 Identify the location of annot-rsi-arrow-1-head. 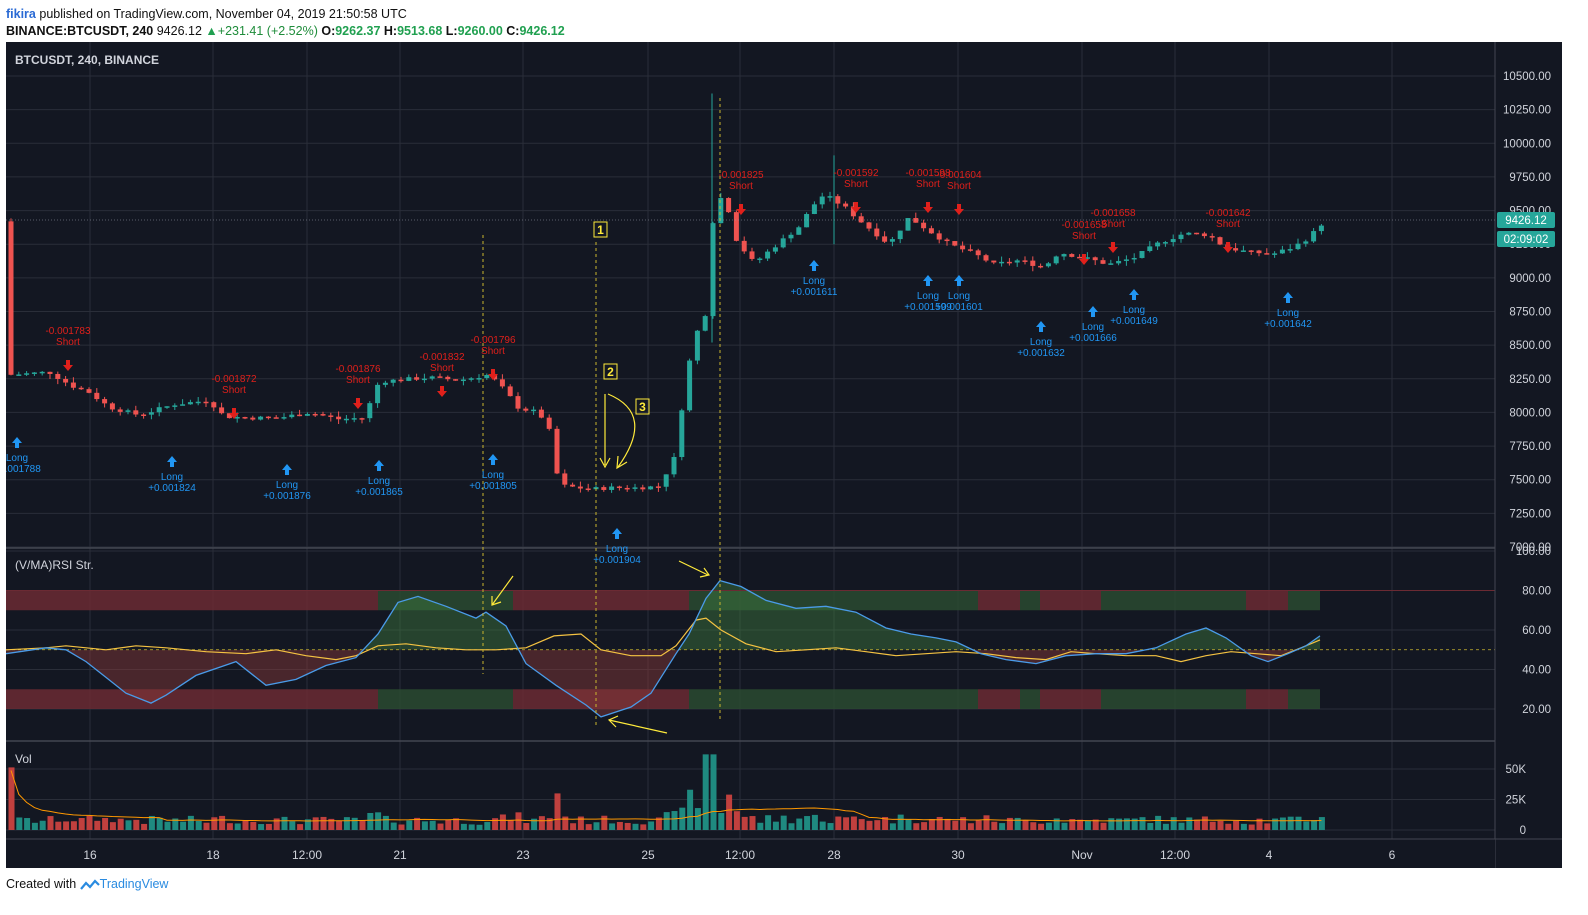
(496, 601).